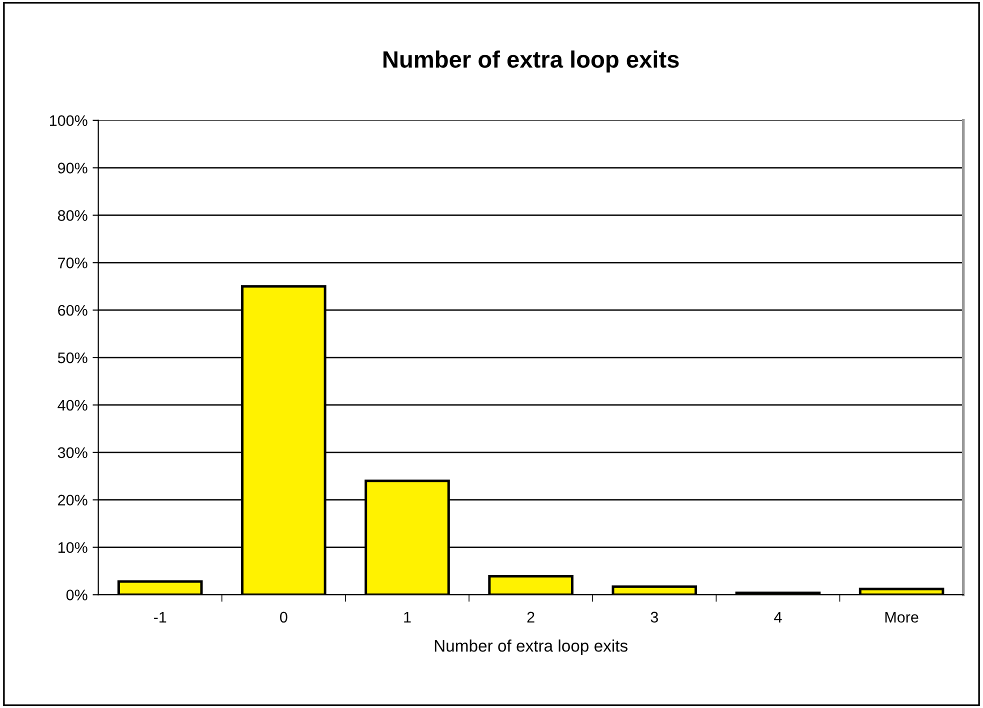 The width and height of the screenshot is (983, 708). I want to click on y-tick-label: 20%, so click(73, 500).